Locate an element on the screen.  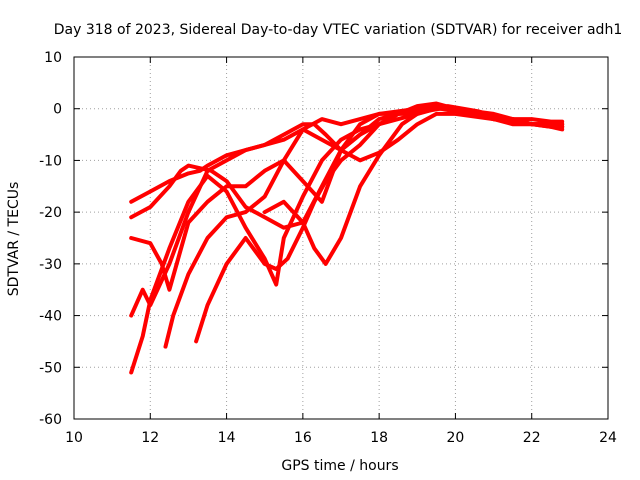
x-tick-label: 12 is located at coordinates (150, 438).